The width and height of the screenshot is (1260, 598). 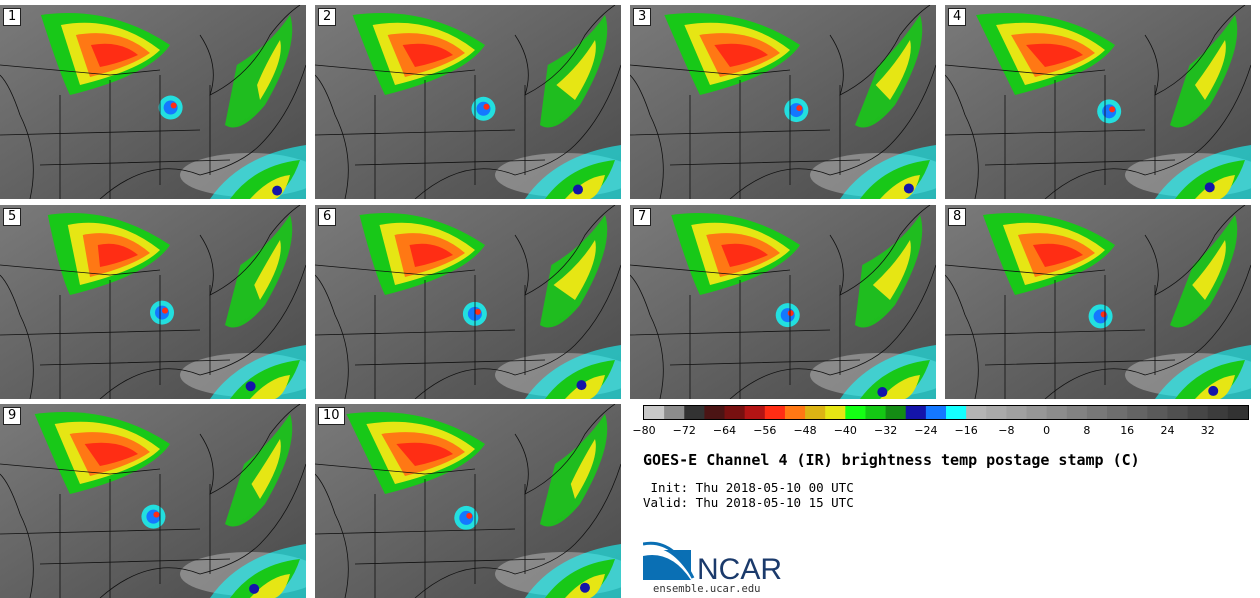 I want to click on colorbar-tick-label: 16, so click(x=1127, y=430).